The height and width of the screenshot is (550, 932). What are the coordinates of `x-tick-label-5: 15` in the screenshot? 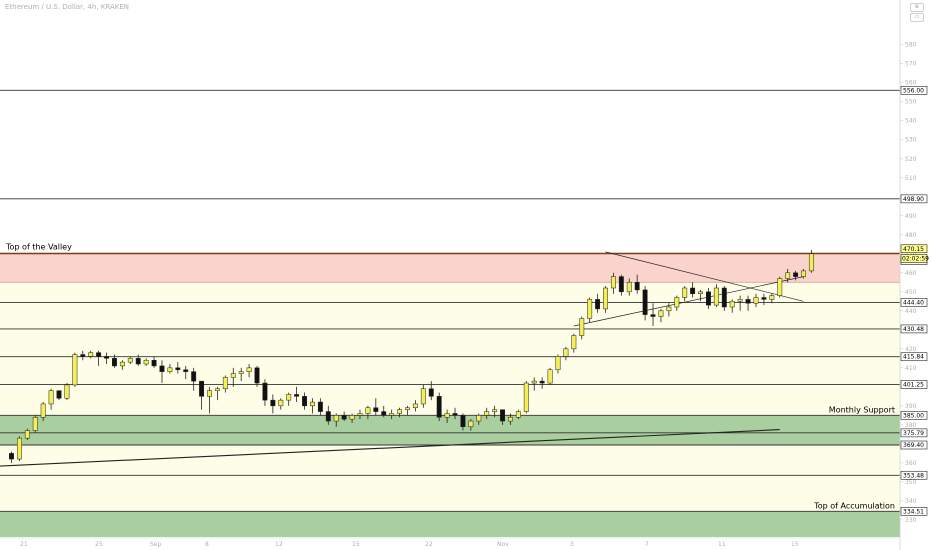 It's located at (356, 544).